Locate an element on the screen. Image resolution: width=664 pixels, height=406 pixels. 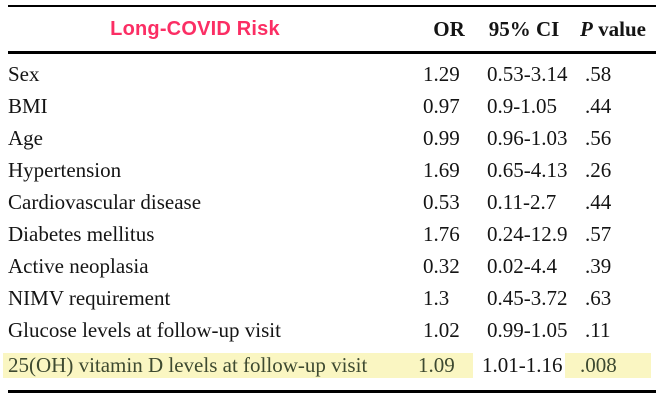
cell-or: 0.53 is located at coordinates (441, 201).